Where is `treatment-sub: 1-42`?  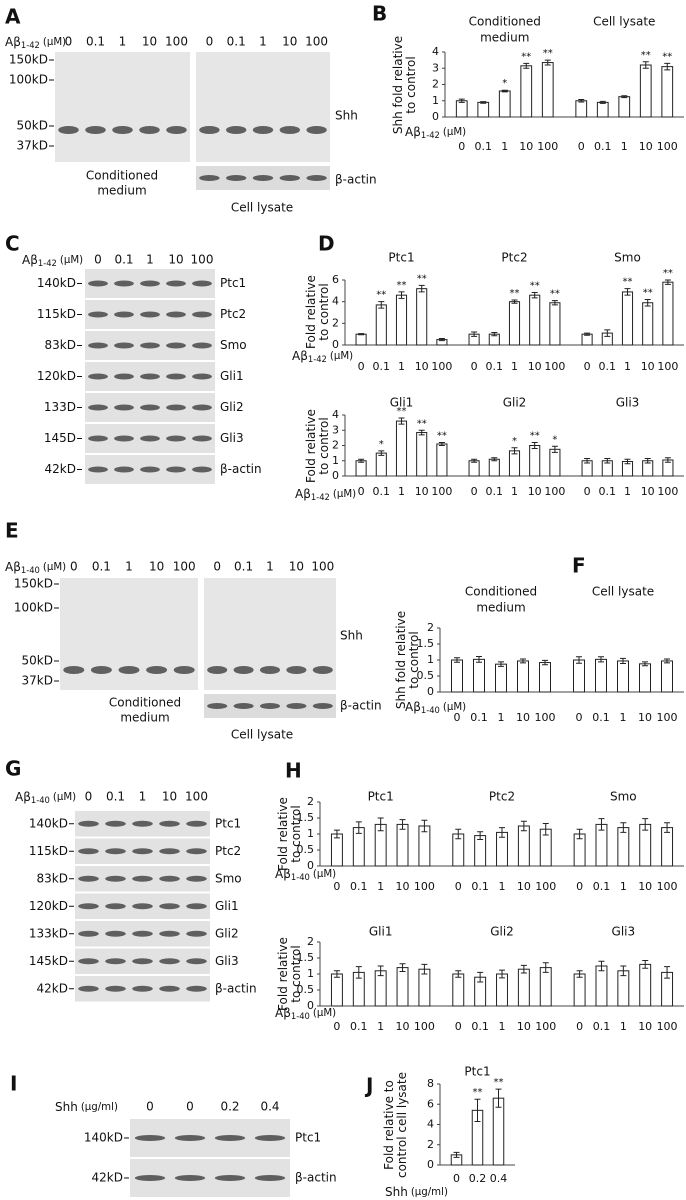
treatment-sub: 1-42 is located at coordinates (317, 359).